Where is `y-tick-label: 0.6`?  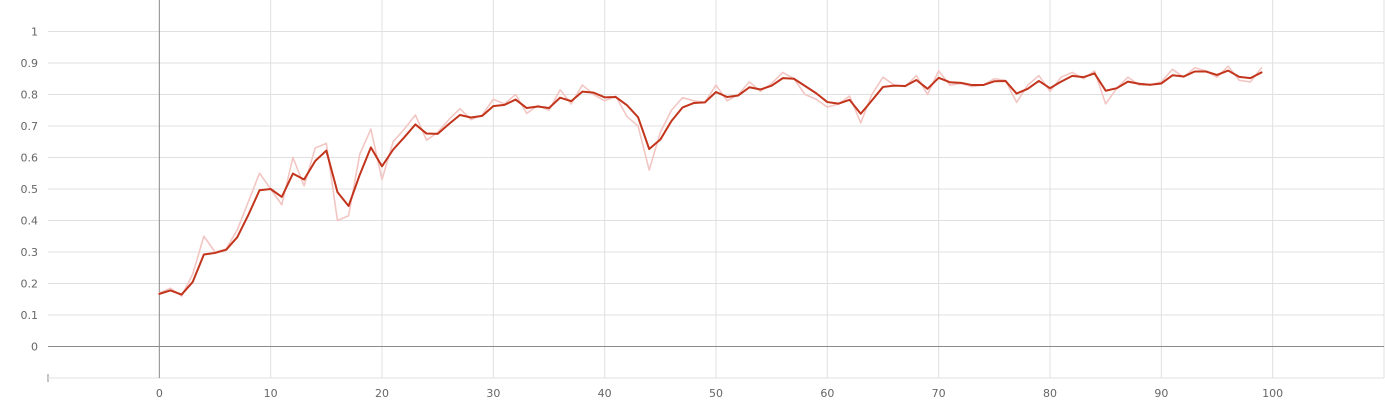 y-tick-label: 0.6 is located at coordinates (30, 158).